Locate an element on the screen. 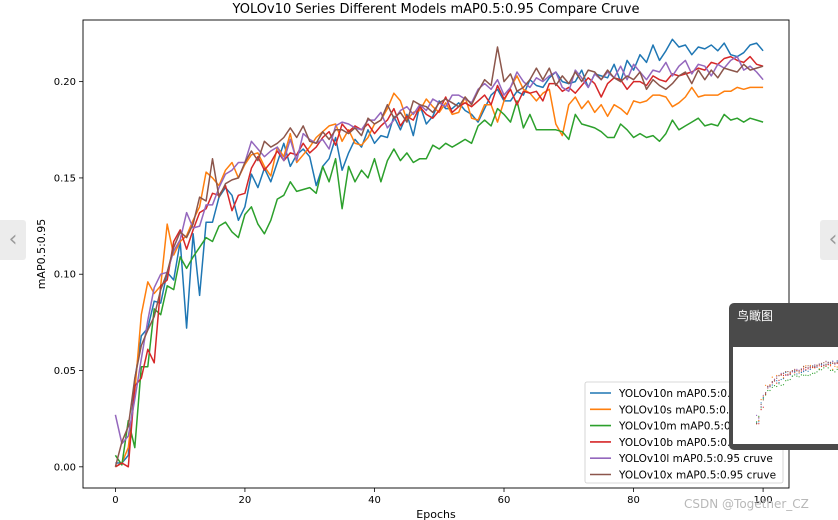 This screenshot has height=520, width=838. x-tick-label: 100 is located at coordinates (763, 500).